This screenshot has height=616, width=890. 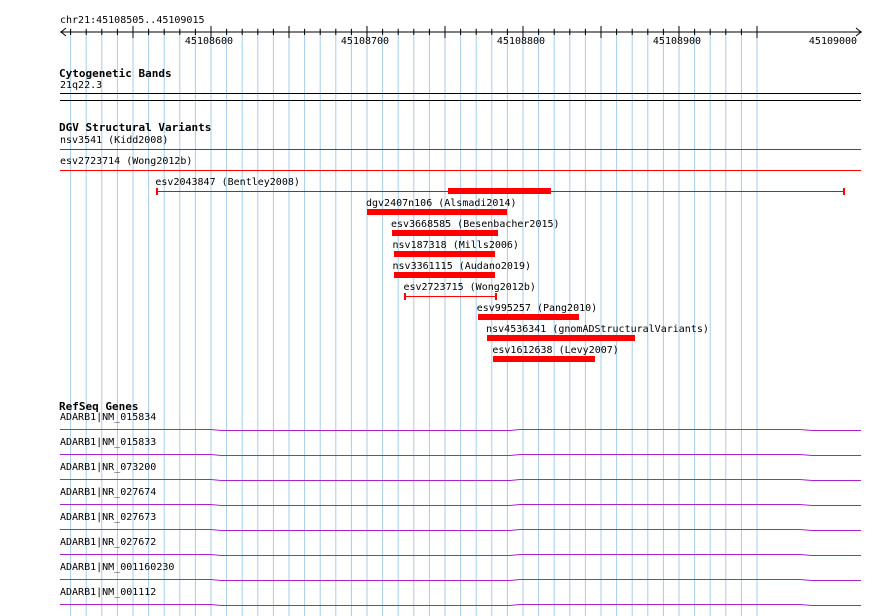 I want to click on ruler-tick-label: 45108600, so click(x=209, y=41).